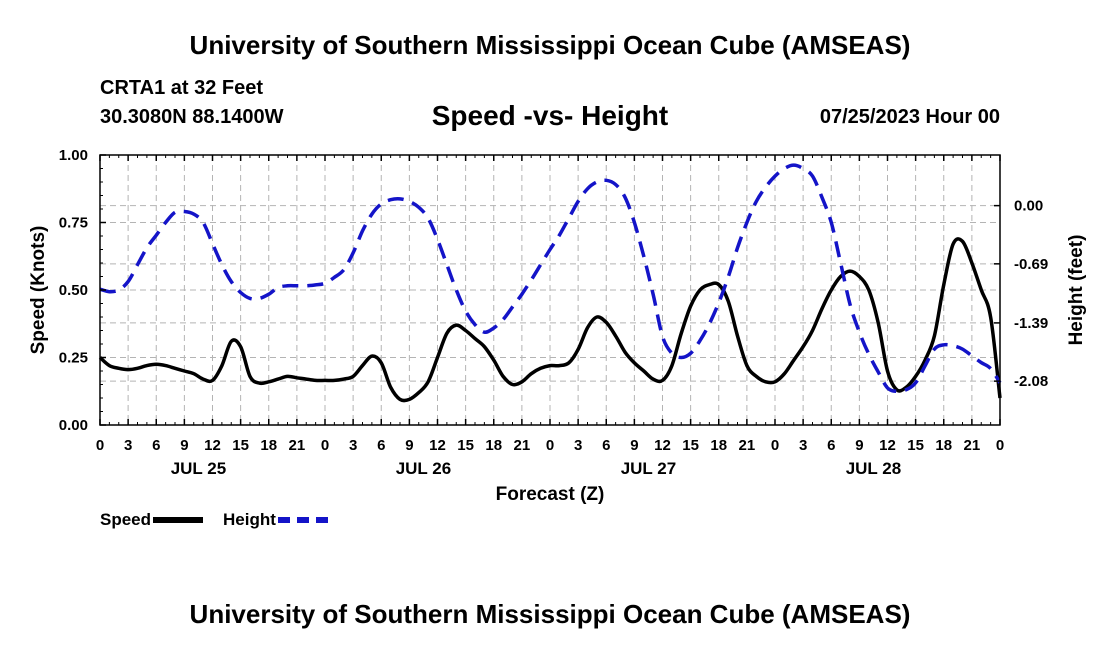  Describe the element at coordinates (73, 223) in the screenshot. I see `y-tick-label: 0.75` at that location.